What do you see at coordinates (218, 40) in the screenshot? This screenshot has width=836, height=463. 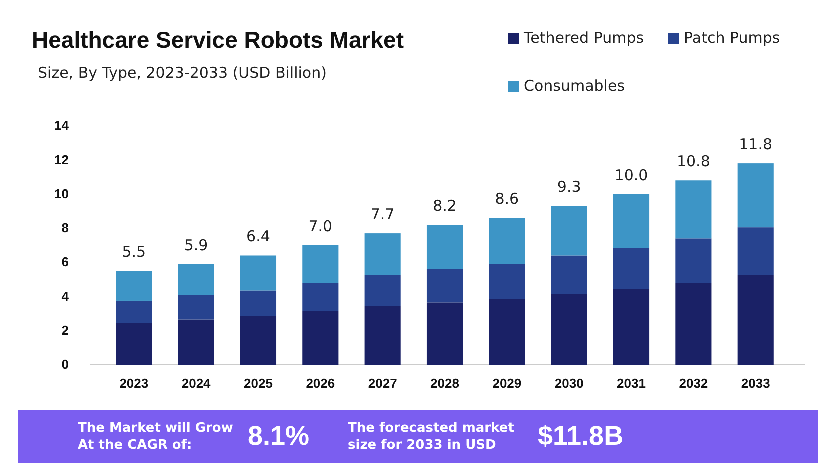 I see `chart-title: Healthcare Service Robots Market` at bounding box center [218, 40].